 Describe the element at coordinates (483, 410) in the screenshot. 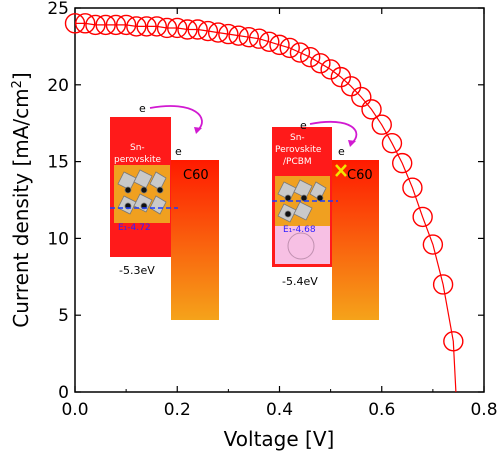

I see `x-tick-label: 0.8` at that location.